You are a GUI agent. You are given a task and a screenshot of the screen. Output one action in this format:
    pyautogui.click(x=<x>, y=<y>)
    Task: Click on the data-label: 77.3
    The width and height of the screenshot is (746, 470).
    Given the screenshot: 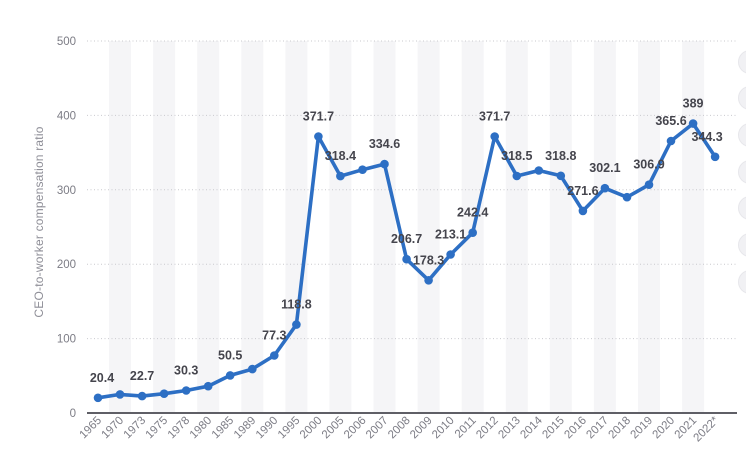 What is the action you would take?
    pyautogui.click(x=274, y=336)
    